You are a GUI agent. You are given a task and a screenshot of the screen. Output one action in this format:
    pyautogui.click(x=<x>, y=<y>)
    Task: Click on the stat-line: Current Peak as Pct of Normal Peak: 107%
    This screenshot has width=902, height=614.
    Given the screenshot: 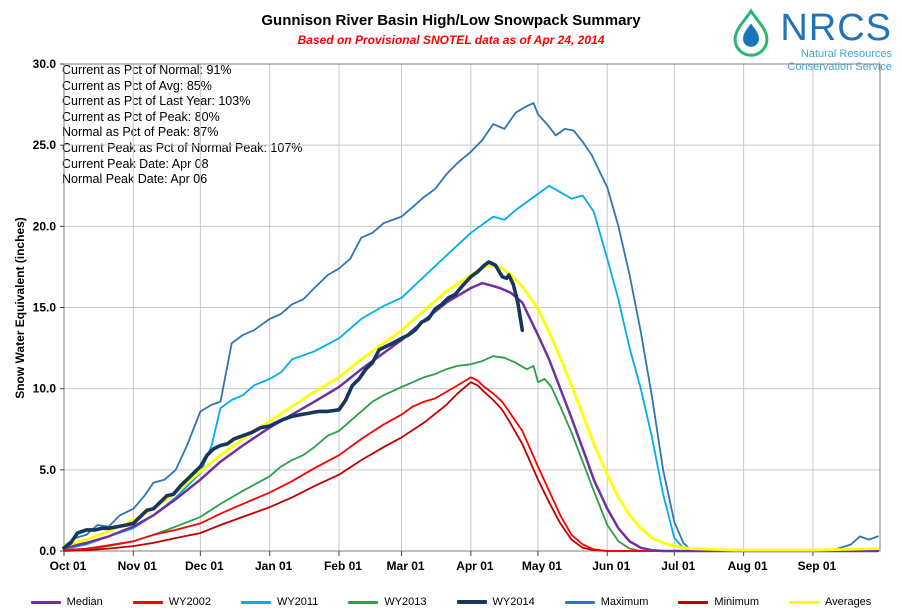 What is the action you would take?
    pyautogui.click(x=182, y=147)
    